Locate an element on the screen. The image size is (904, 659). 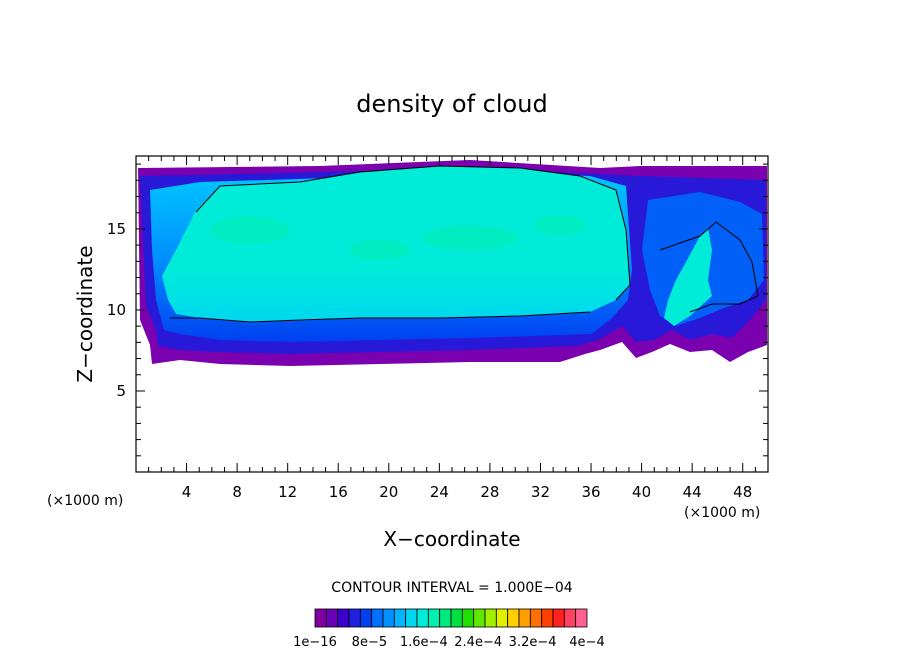
colorbar-tick-label: 8e−5 is located at coordinates (369, 642).